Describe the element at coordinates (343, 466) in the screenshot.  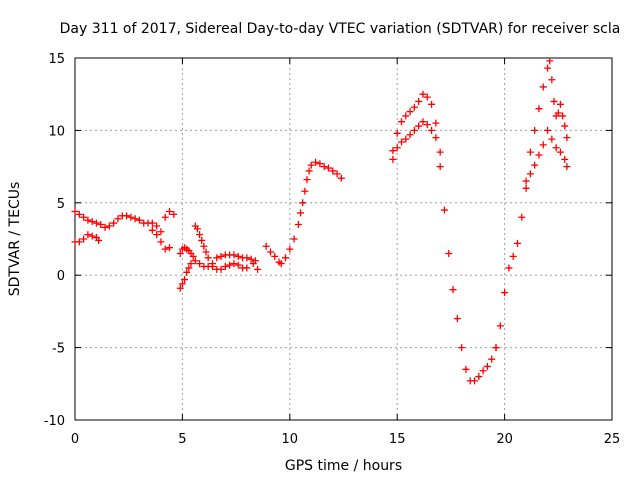
I see `x-axis-label: GPS time / hours` at that location.